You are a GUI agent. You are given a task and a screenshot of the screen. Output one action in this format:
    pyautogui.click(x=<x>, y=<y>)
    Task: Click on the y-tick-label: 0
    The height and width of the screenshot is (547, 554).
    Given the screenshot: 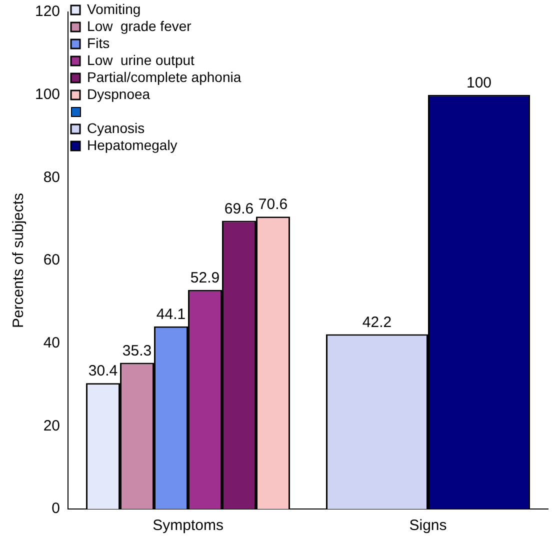 What is the action you would take?
    pyautogui.click(x=56, y=509)
    